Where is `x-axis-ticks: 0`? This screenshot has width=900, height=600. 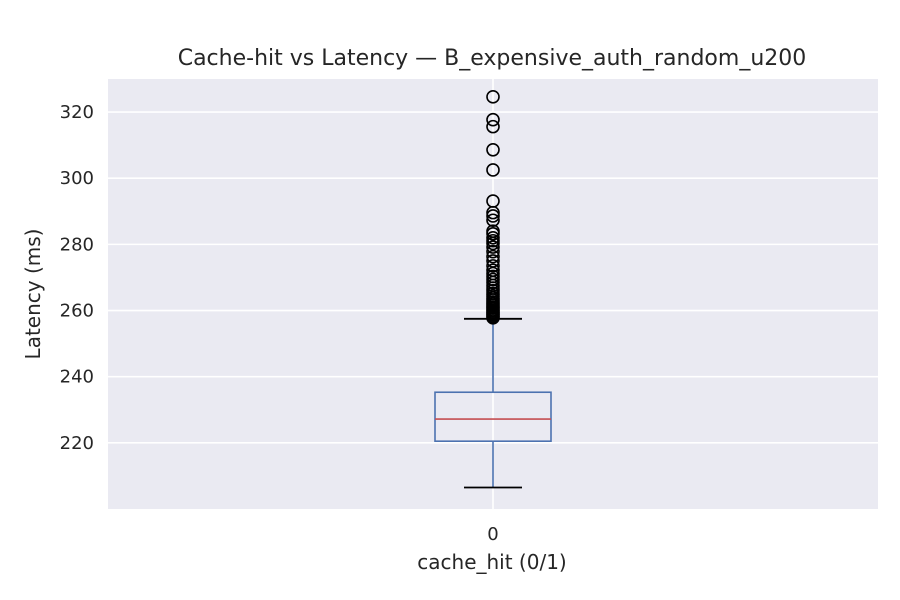
x-axis-ticks: 0 is located at coordinates (492, 534).